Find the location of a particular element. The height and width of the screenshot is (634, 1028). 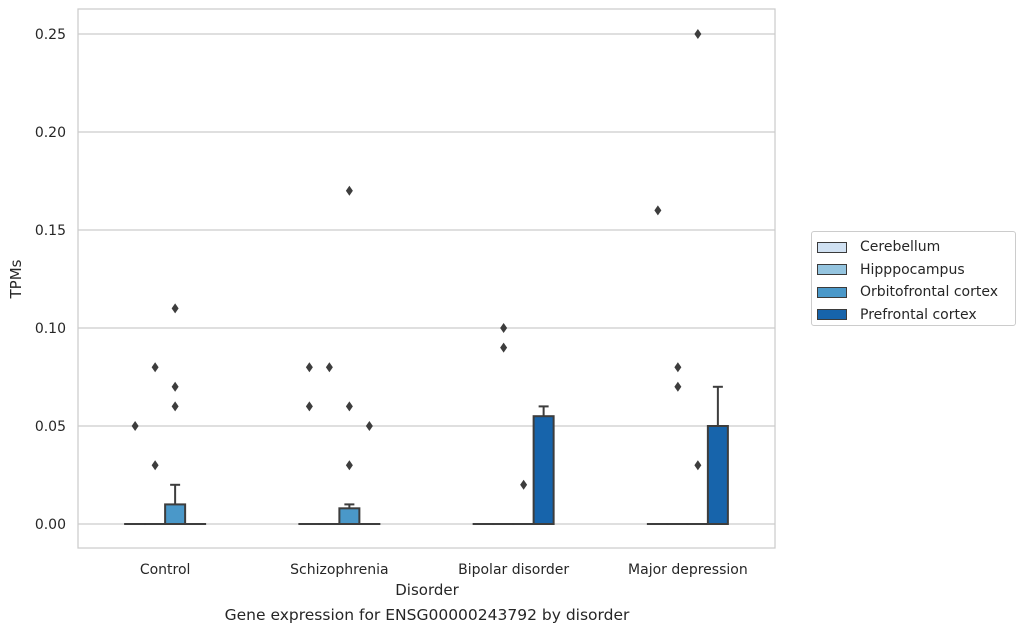

x-tick-label: Major depression is located at coordinates (688, 570).